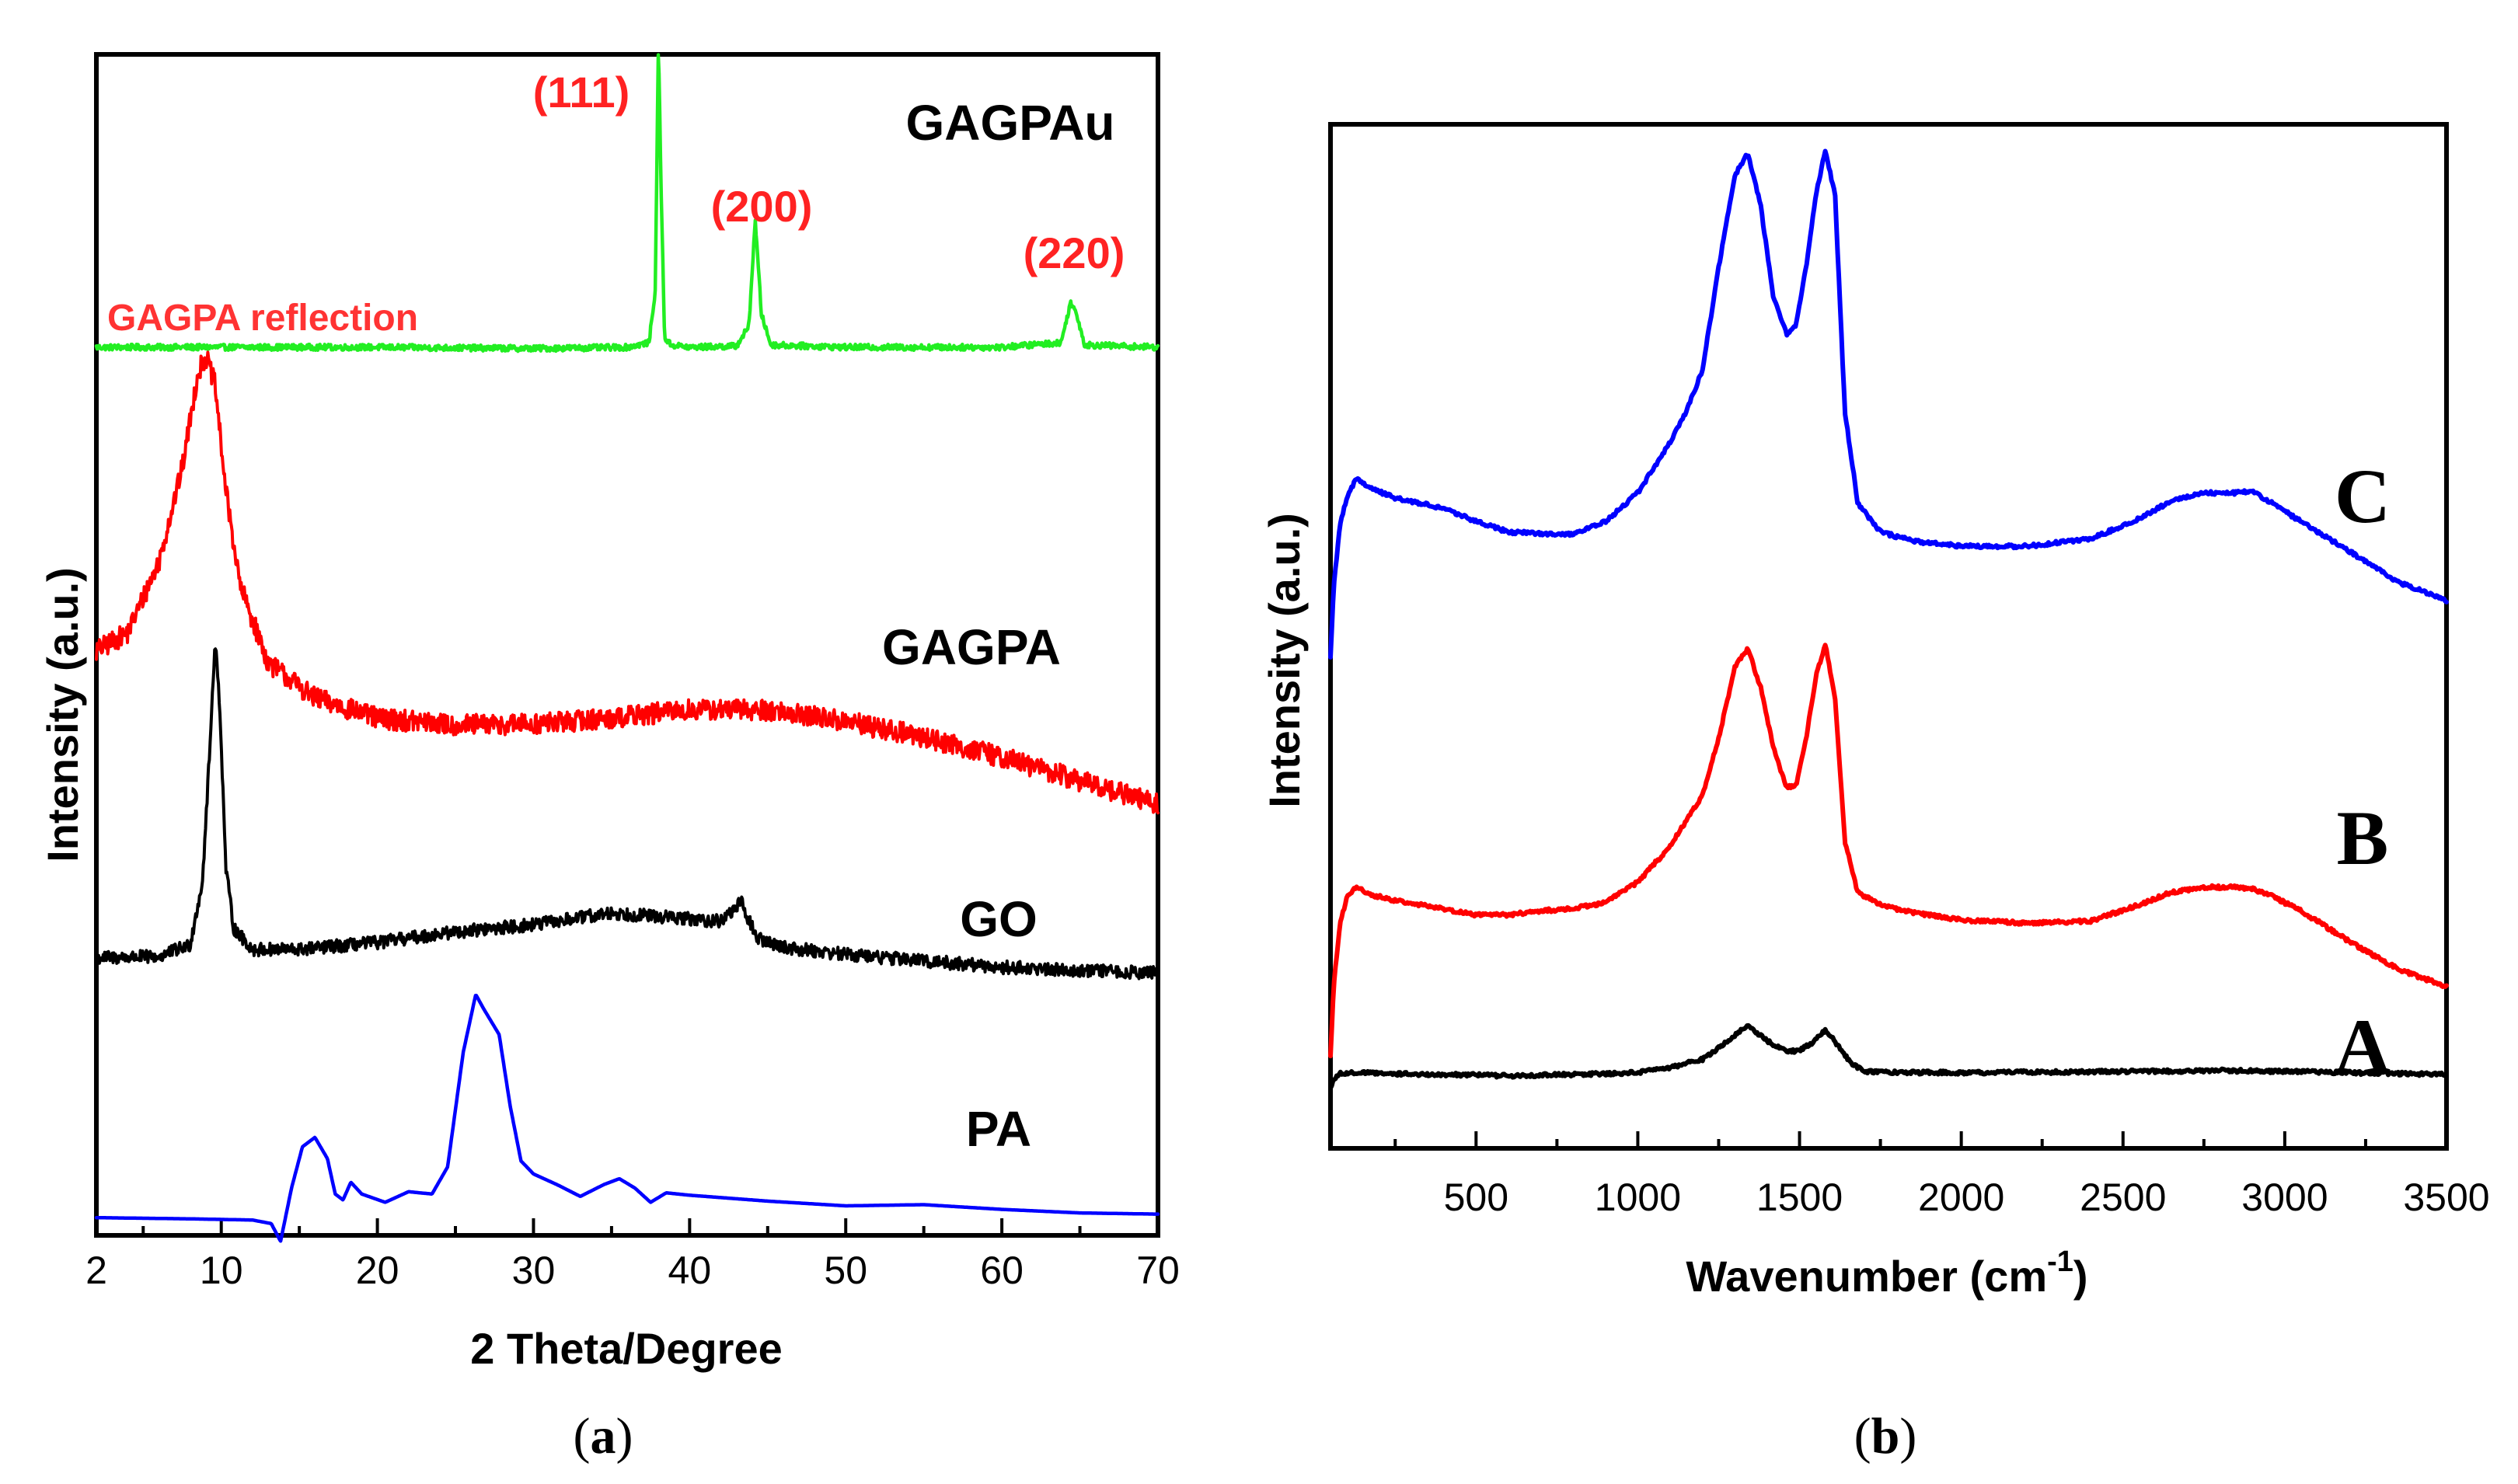 The width and height of the screenshot is (2518, 1484). What do you see at coordinates (1886, 1273) in the screenshot?
I see `panel-b-x-axis-title: Wavenumber (cm-1)` at bounding box center [1886, 1273].